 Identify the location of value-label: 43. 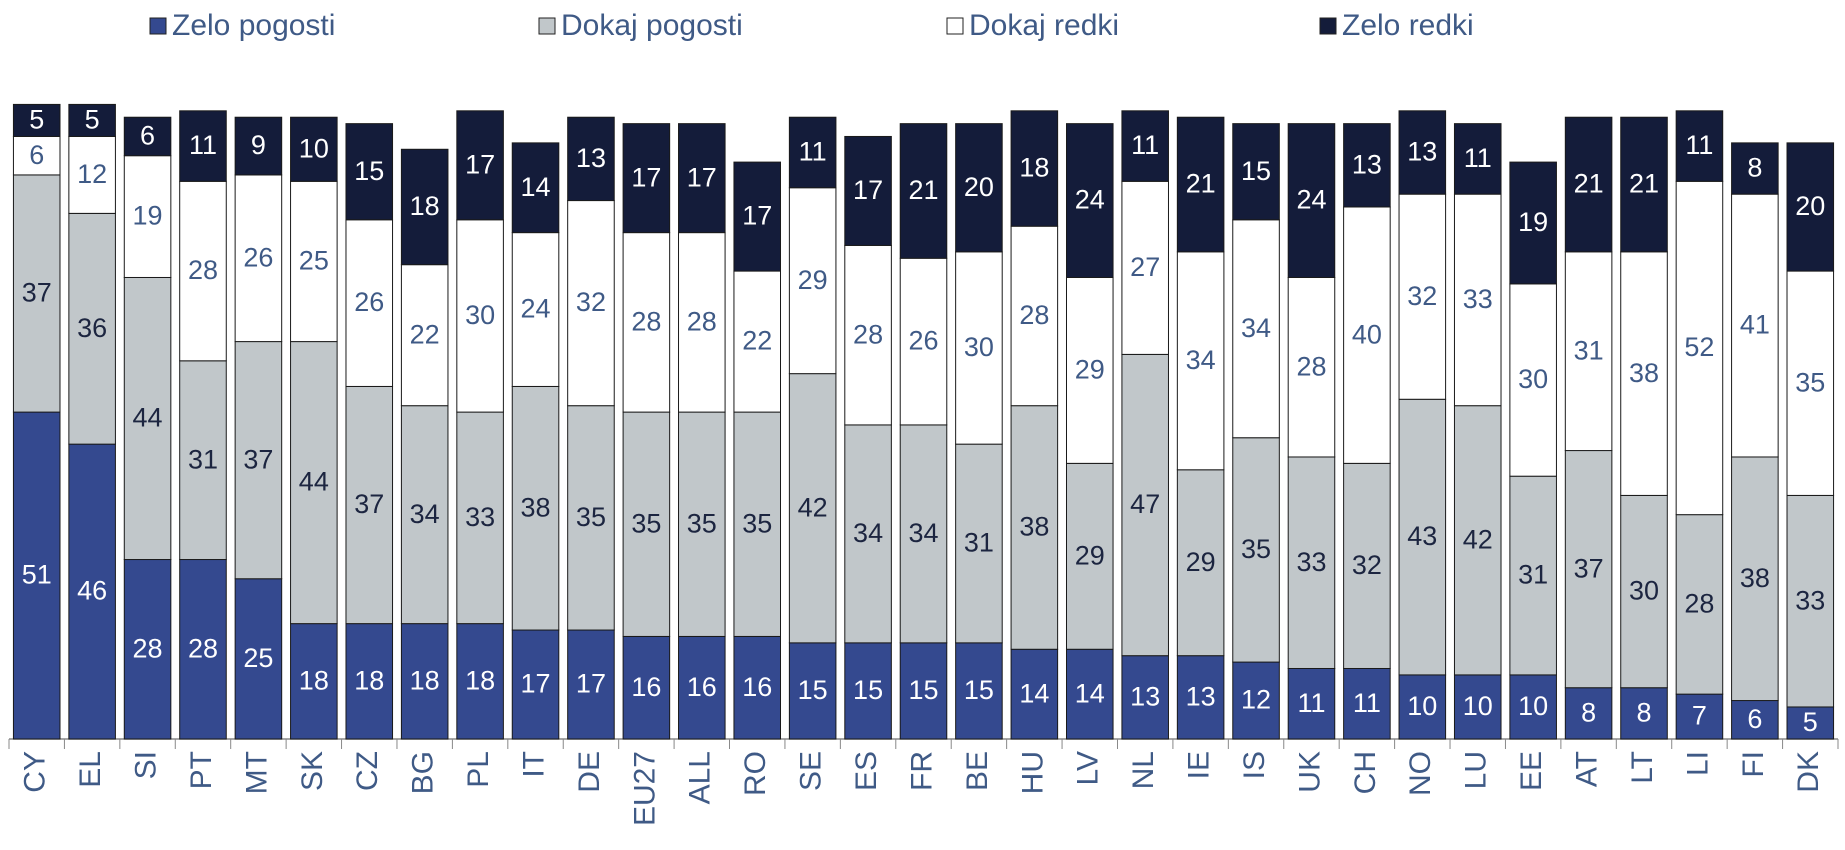
(1422, 536).